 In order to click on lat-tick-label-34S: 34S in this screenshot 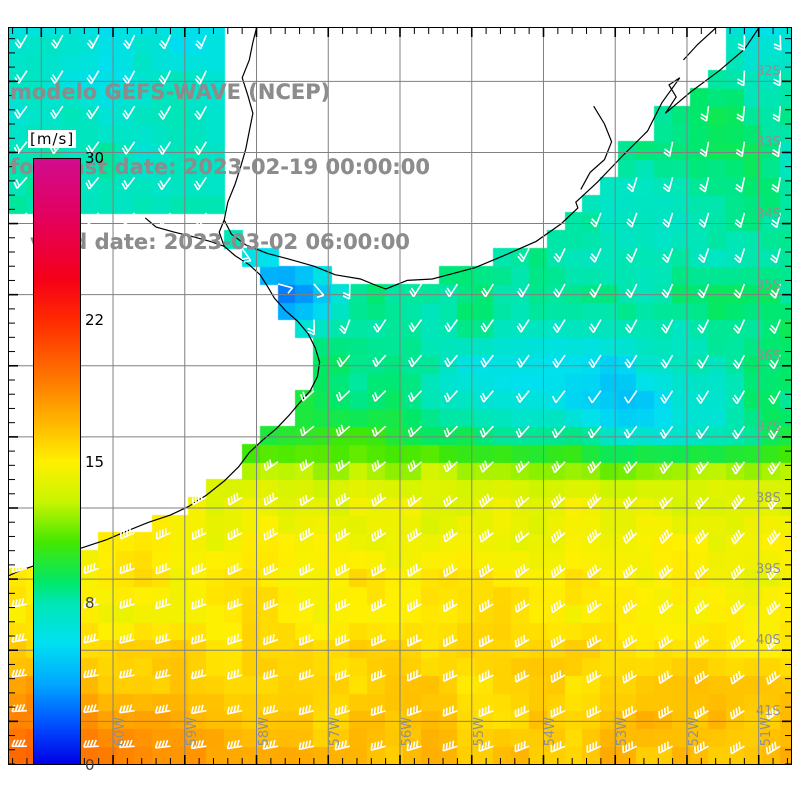, I will do `click(768, 214)`.